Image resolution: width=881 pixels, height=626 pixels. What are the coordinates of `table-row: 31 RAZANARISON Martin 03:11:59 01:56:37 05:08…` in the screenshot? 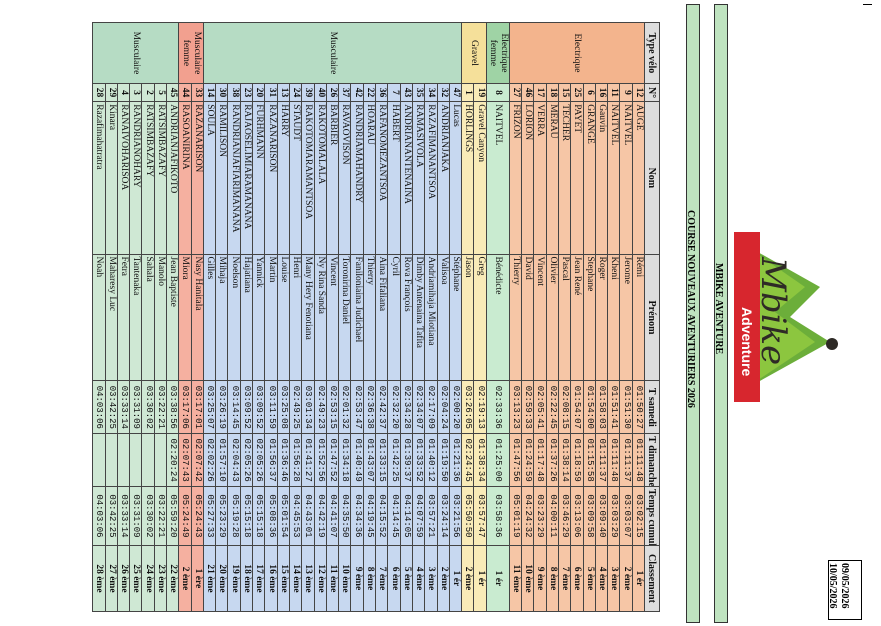 It's located at (271, 317).